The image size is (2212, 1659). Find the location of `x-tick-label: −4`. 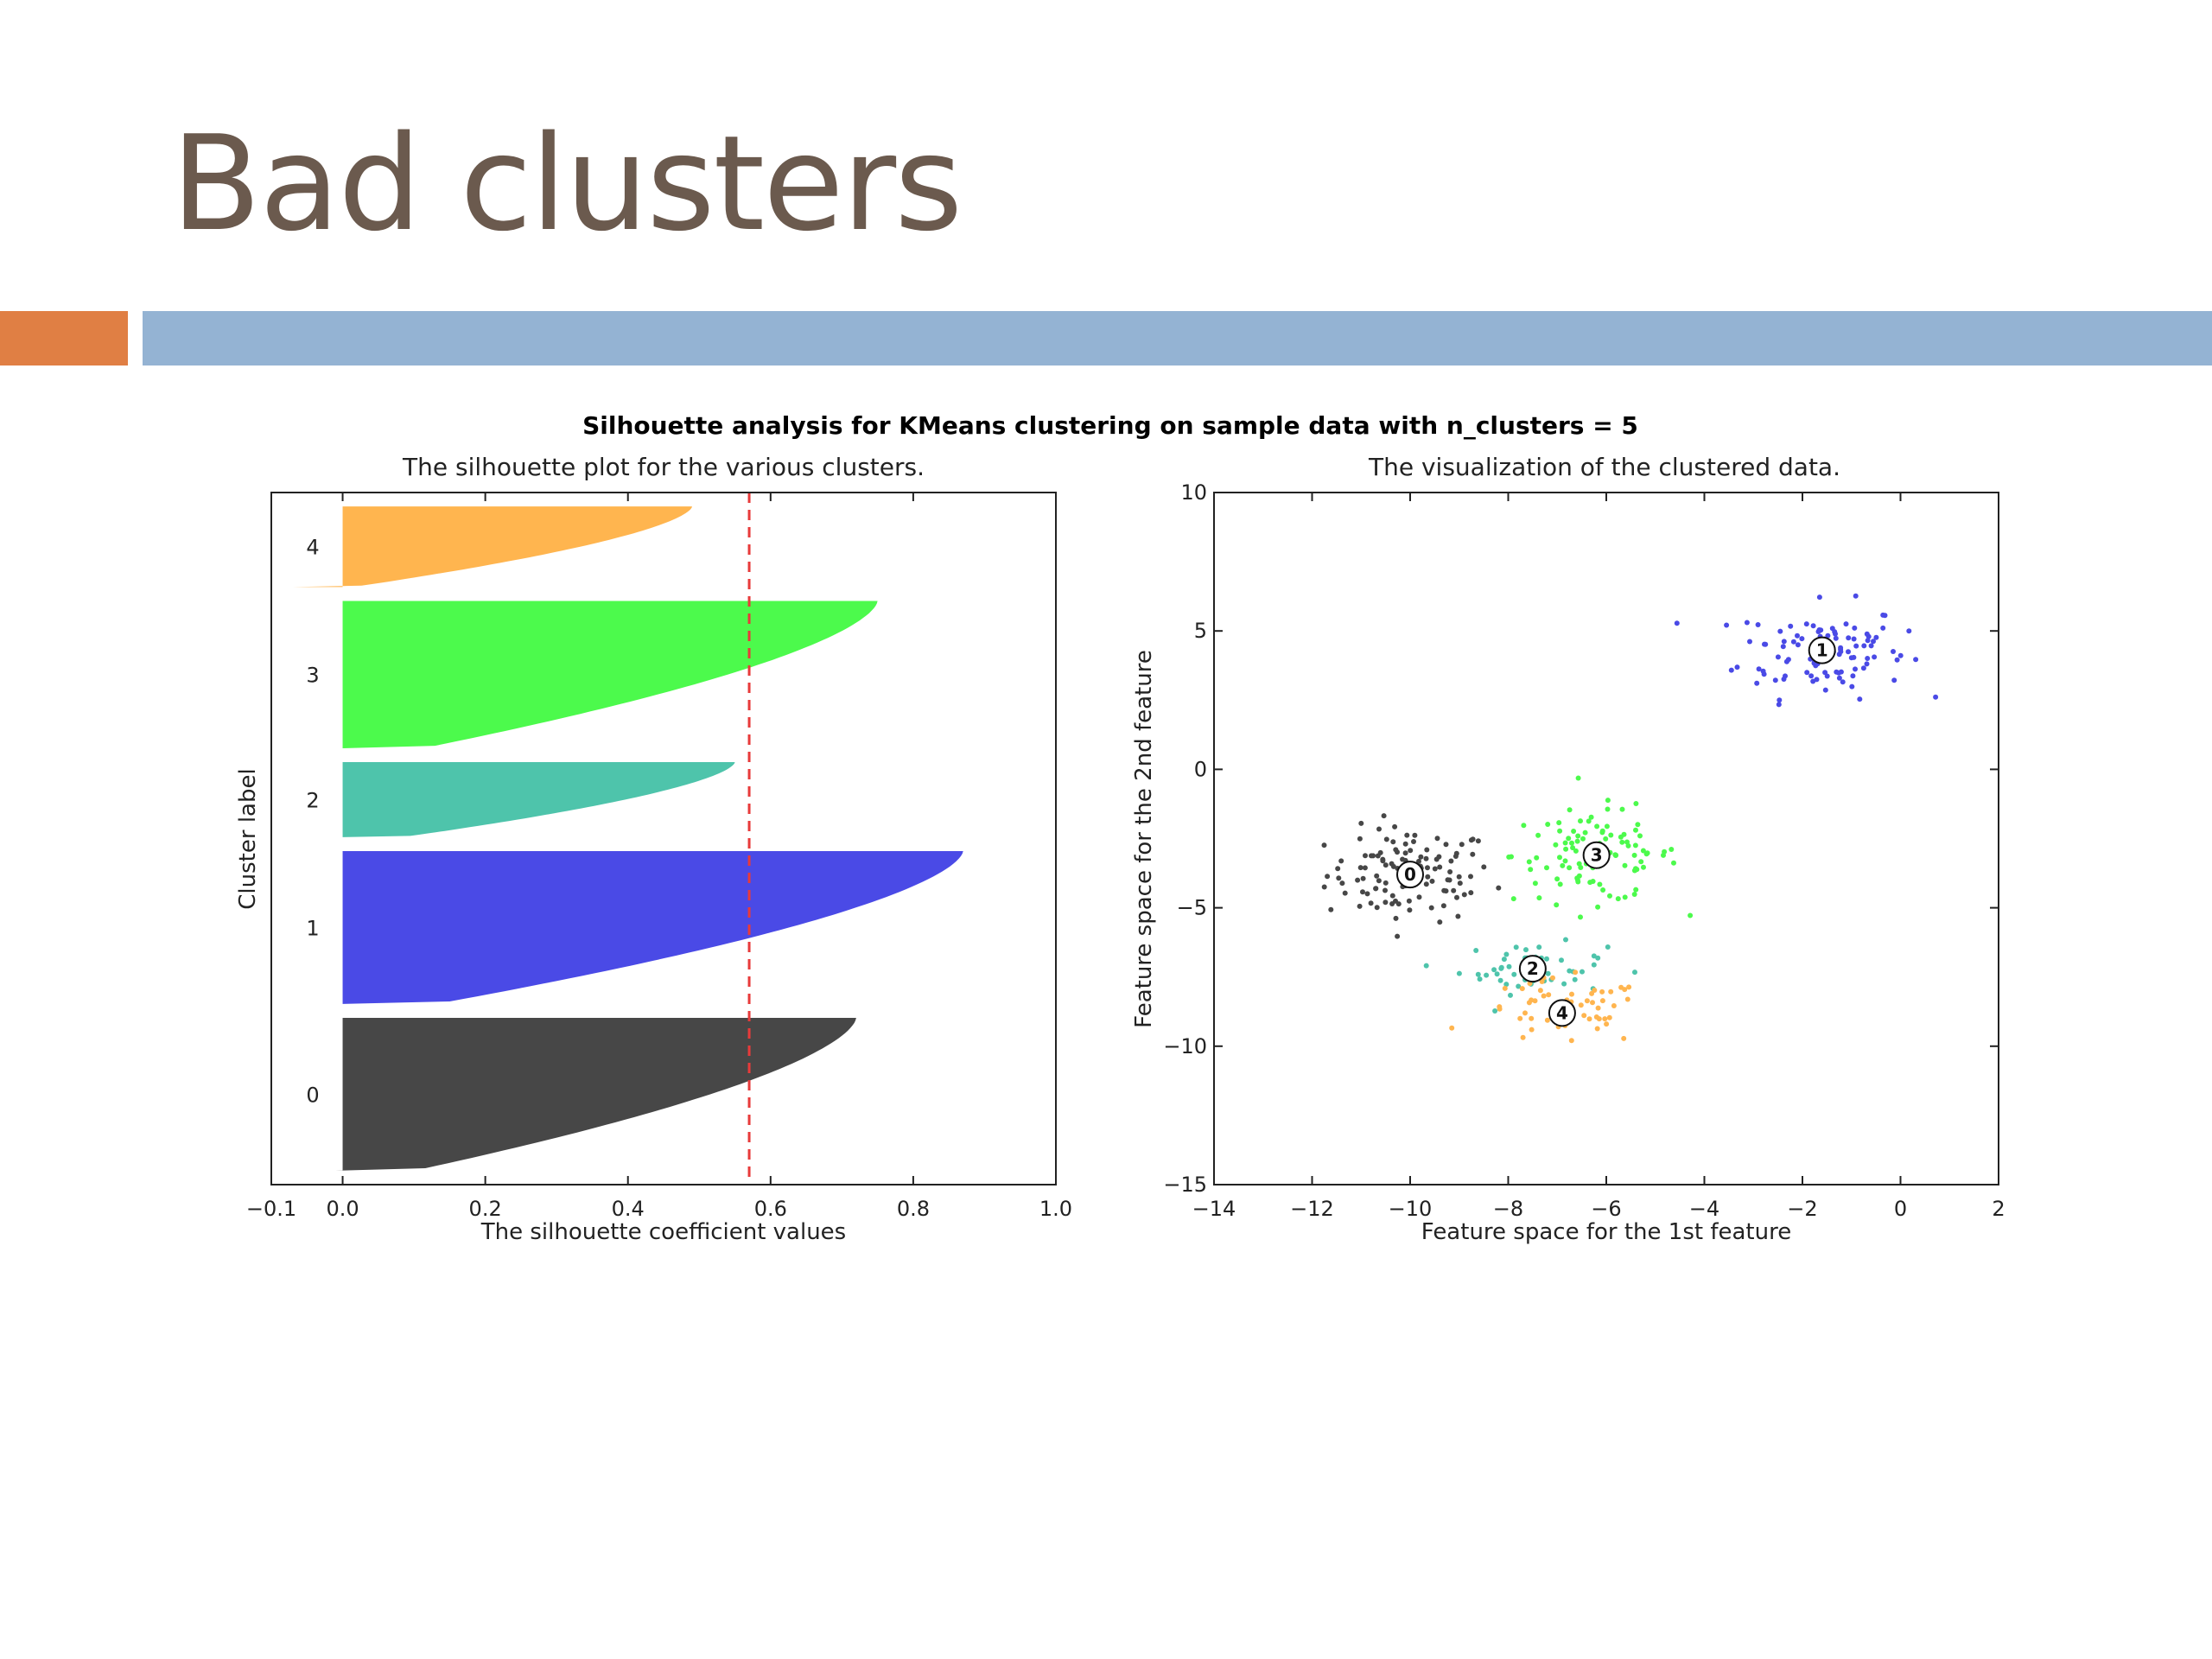

x-tick-label: −4 is located at coordinates (1704, 1209).